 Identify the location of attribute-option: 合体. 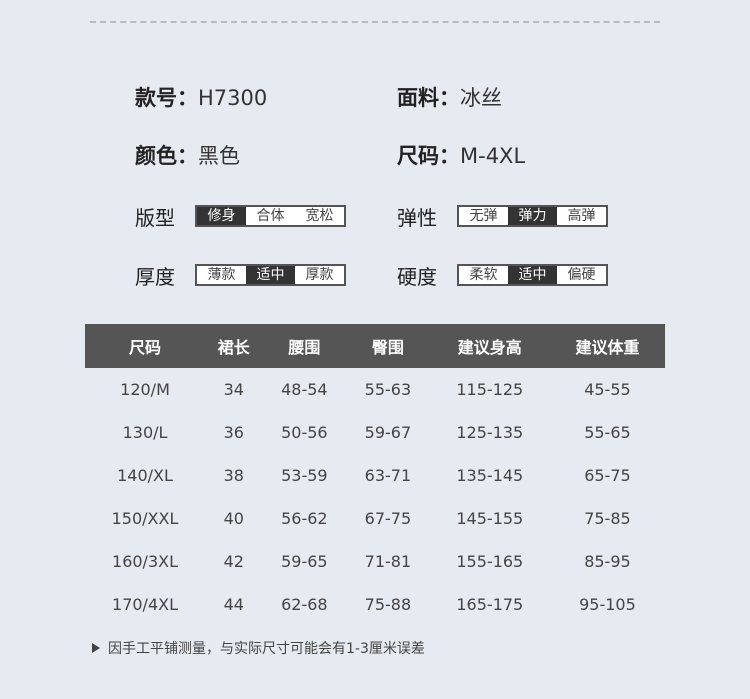
(270, 216).